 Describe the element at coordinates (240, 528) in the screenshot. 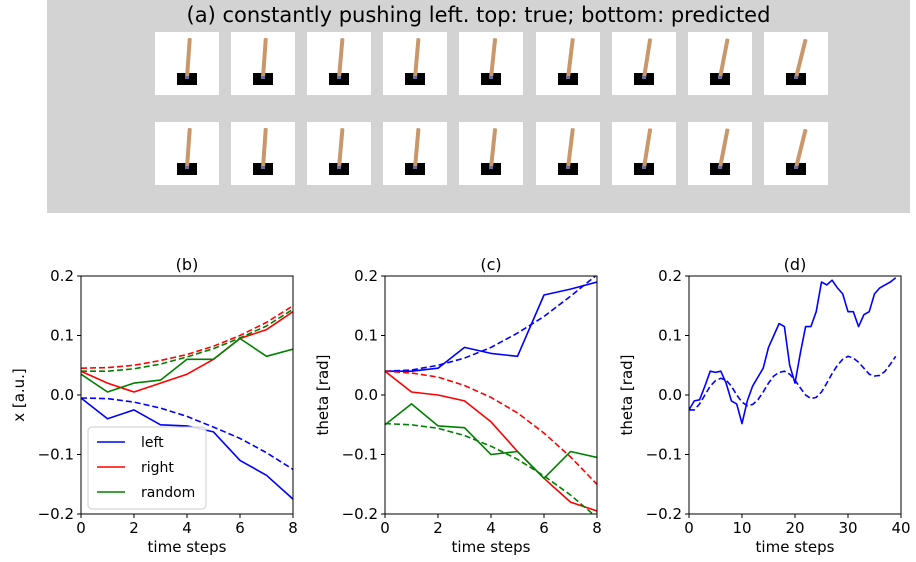

I see `chart-b-xtick-label-3: 6` at that location.